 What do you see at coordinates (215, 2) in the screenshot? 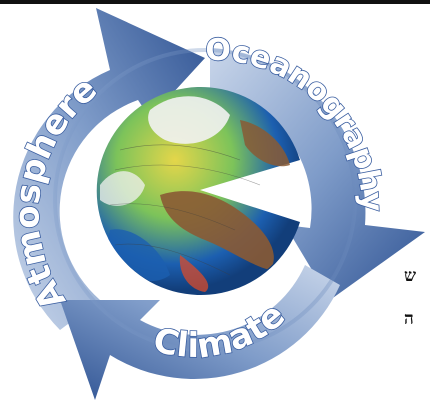
I see `top-border-rule` at bounding box center [215, 2].